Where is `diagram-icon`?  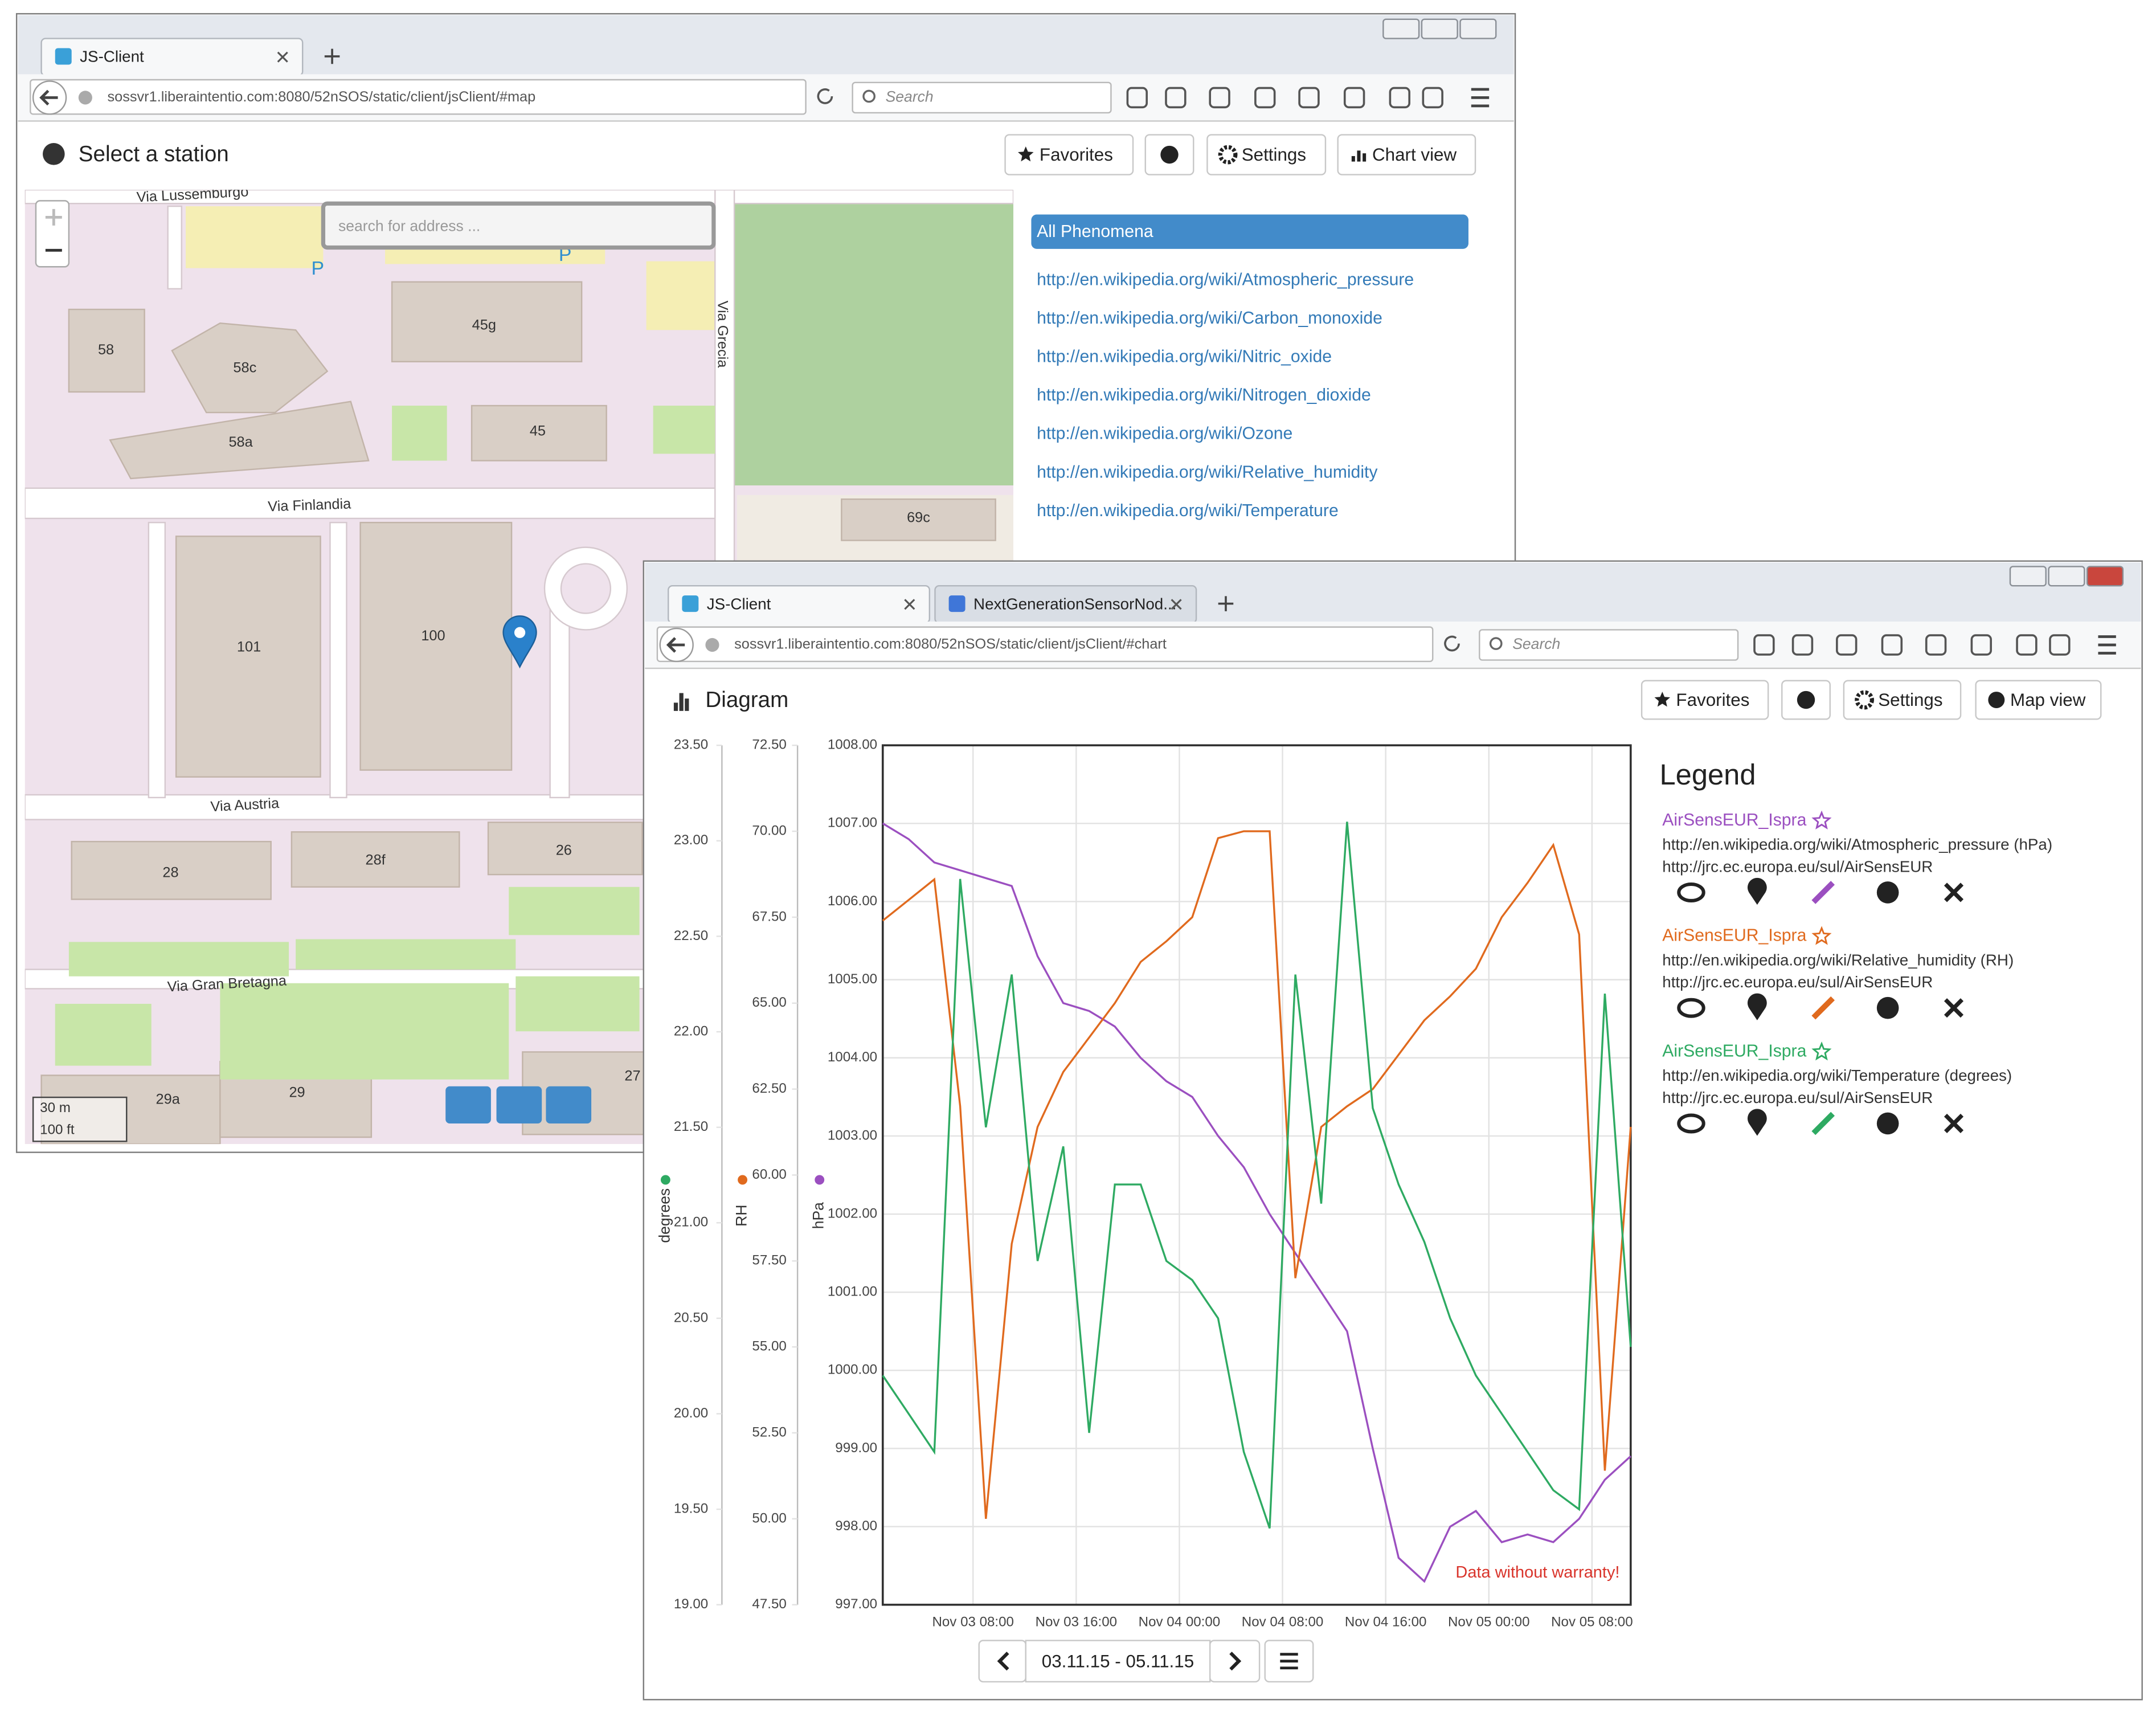
diagram-icon is located at coordinates (681, 702).